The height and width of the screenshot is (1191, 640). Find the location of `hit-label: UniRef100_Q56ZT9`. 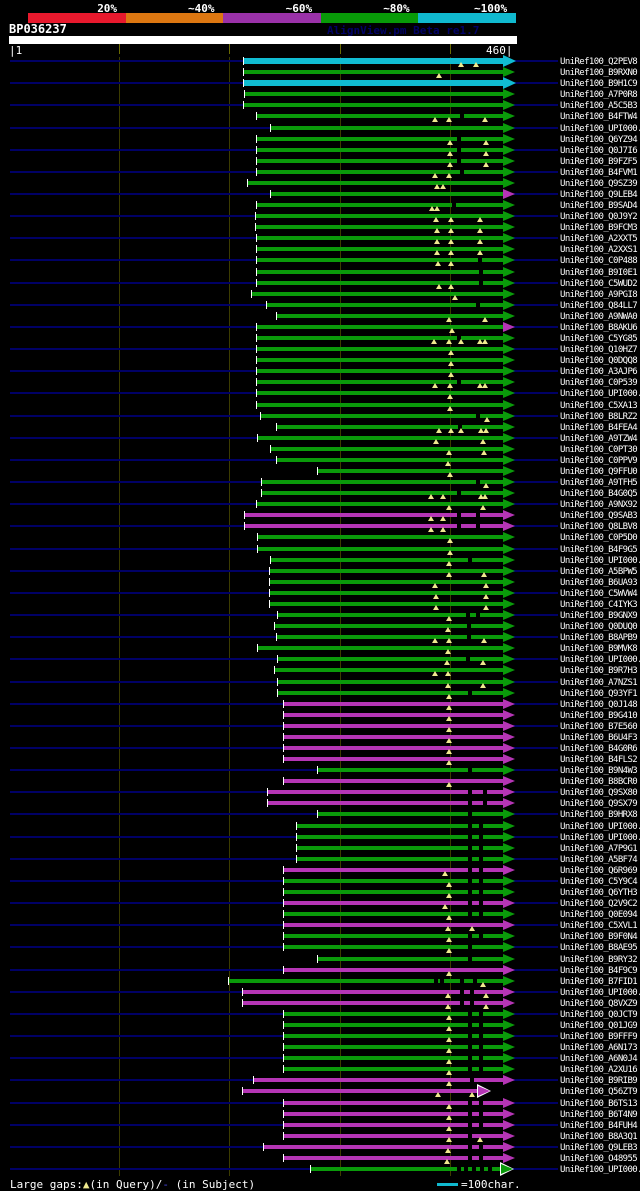

hit-label: UniRef100_Q56ZT9 is located at coordinates (599, 1092).